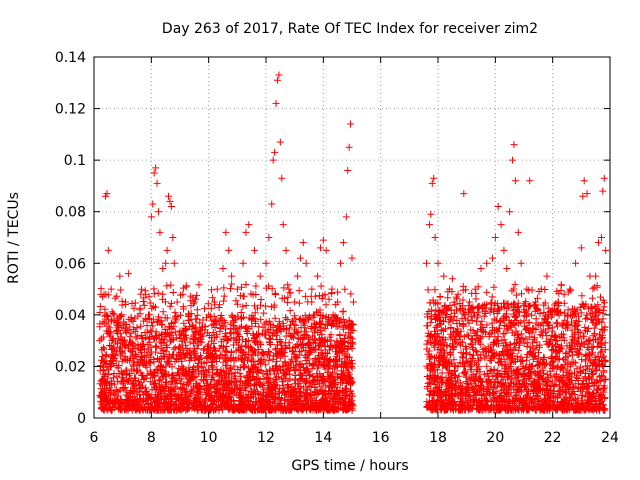  I want to click on x-tick-label: 18, so click(438, 438).